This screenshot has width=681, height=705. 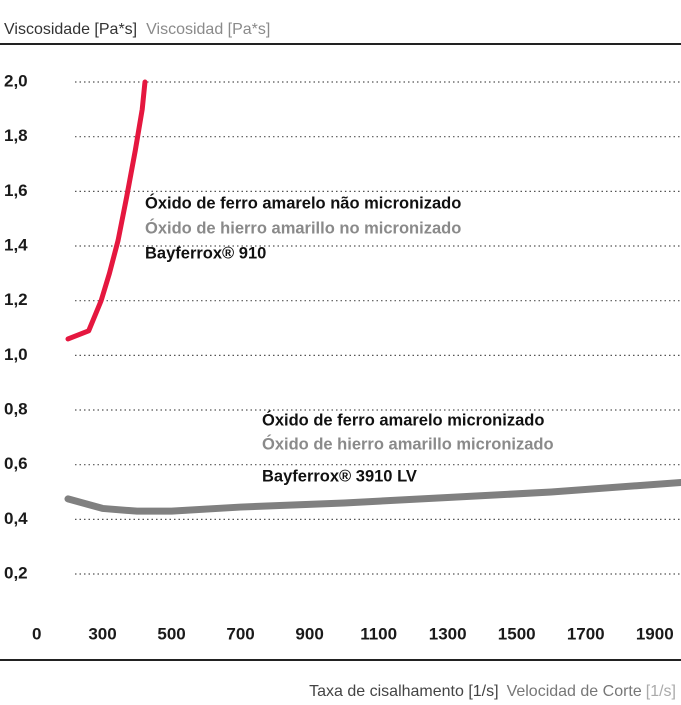 What do you see at coordinates (205, 253) in the screenshot?
I see `annotation: Bayferrox® 910` at bounding box center [205, 253].